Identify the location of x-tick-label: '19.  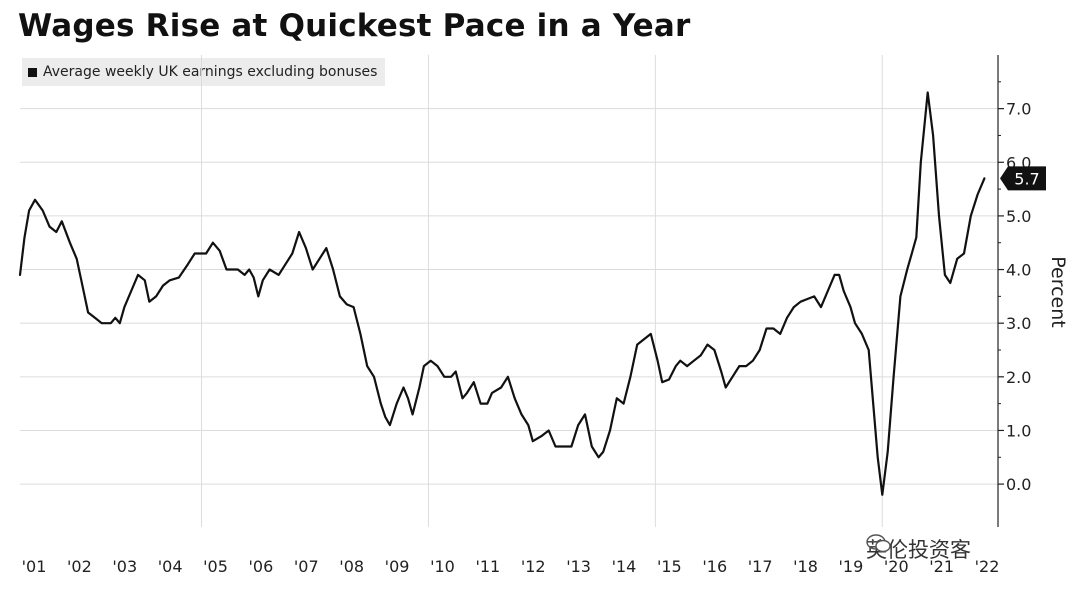
(851, 566).